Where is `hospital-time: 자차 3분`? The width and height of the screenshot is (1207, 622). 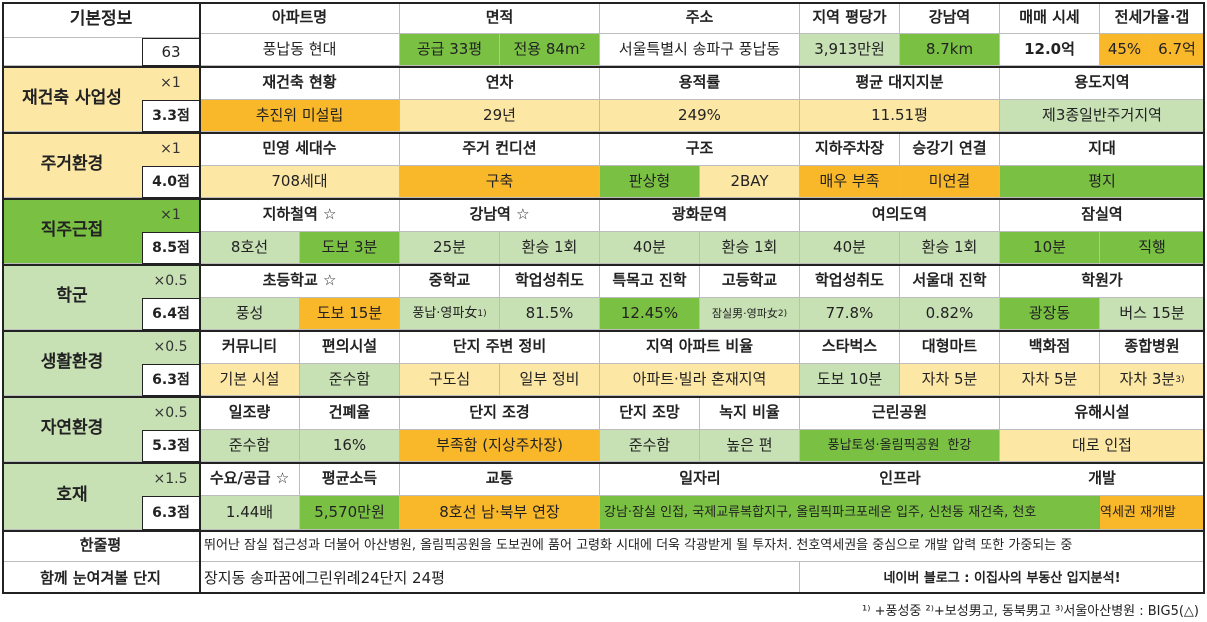
hospital-time: 자차 3분 is located at coordinates (1147, 379).